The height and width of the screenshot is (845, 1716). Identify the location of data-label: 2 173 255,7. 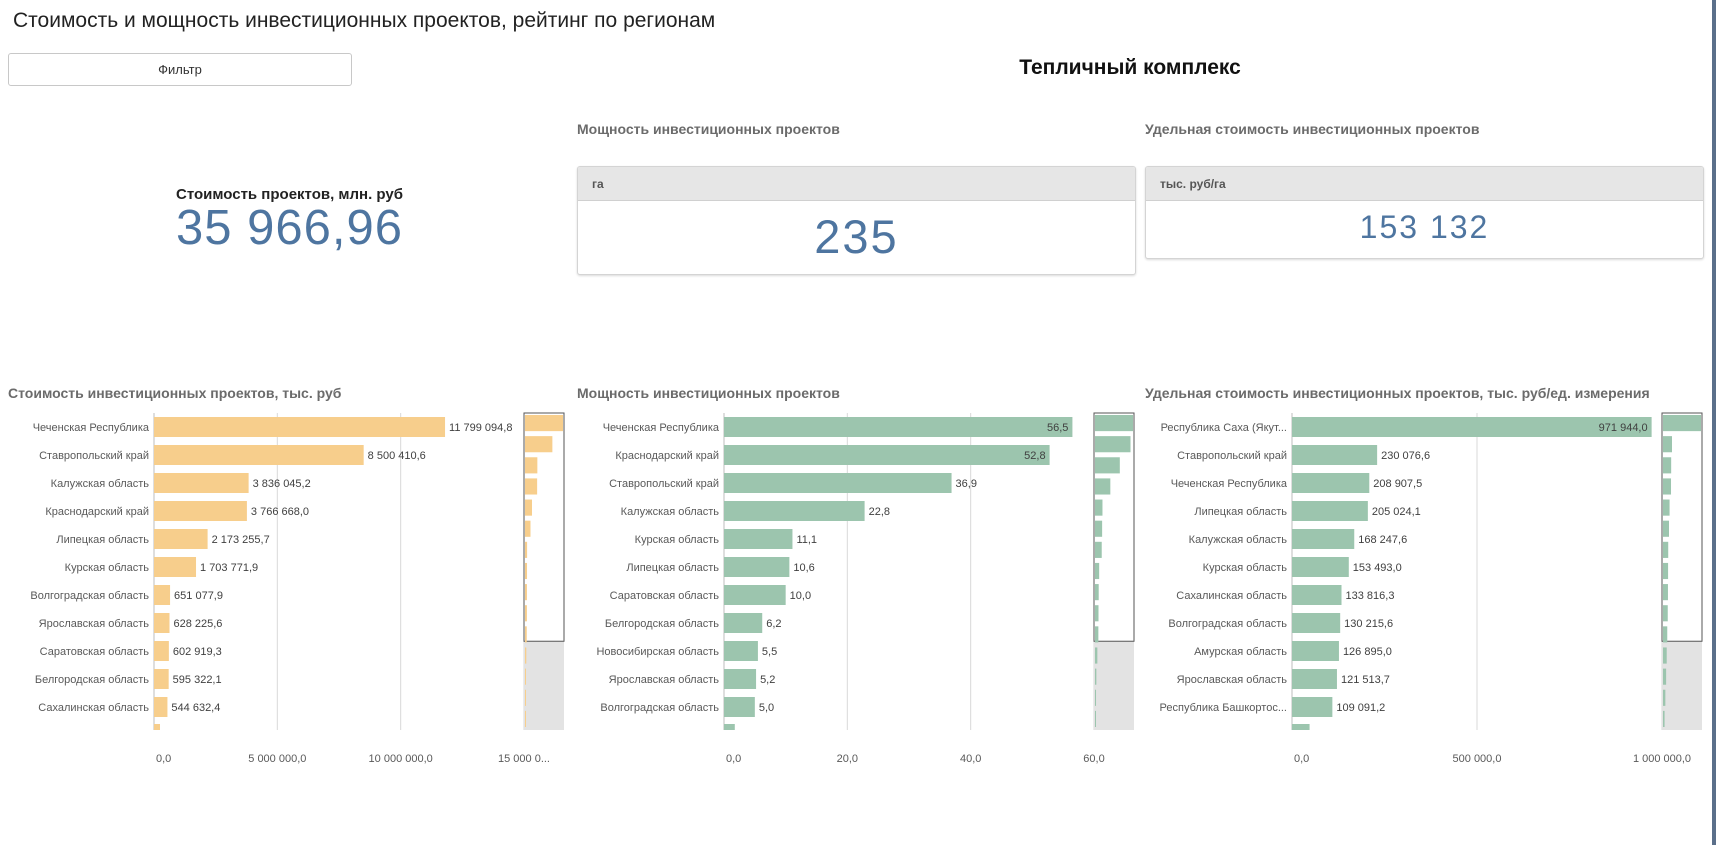
(241, 540).